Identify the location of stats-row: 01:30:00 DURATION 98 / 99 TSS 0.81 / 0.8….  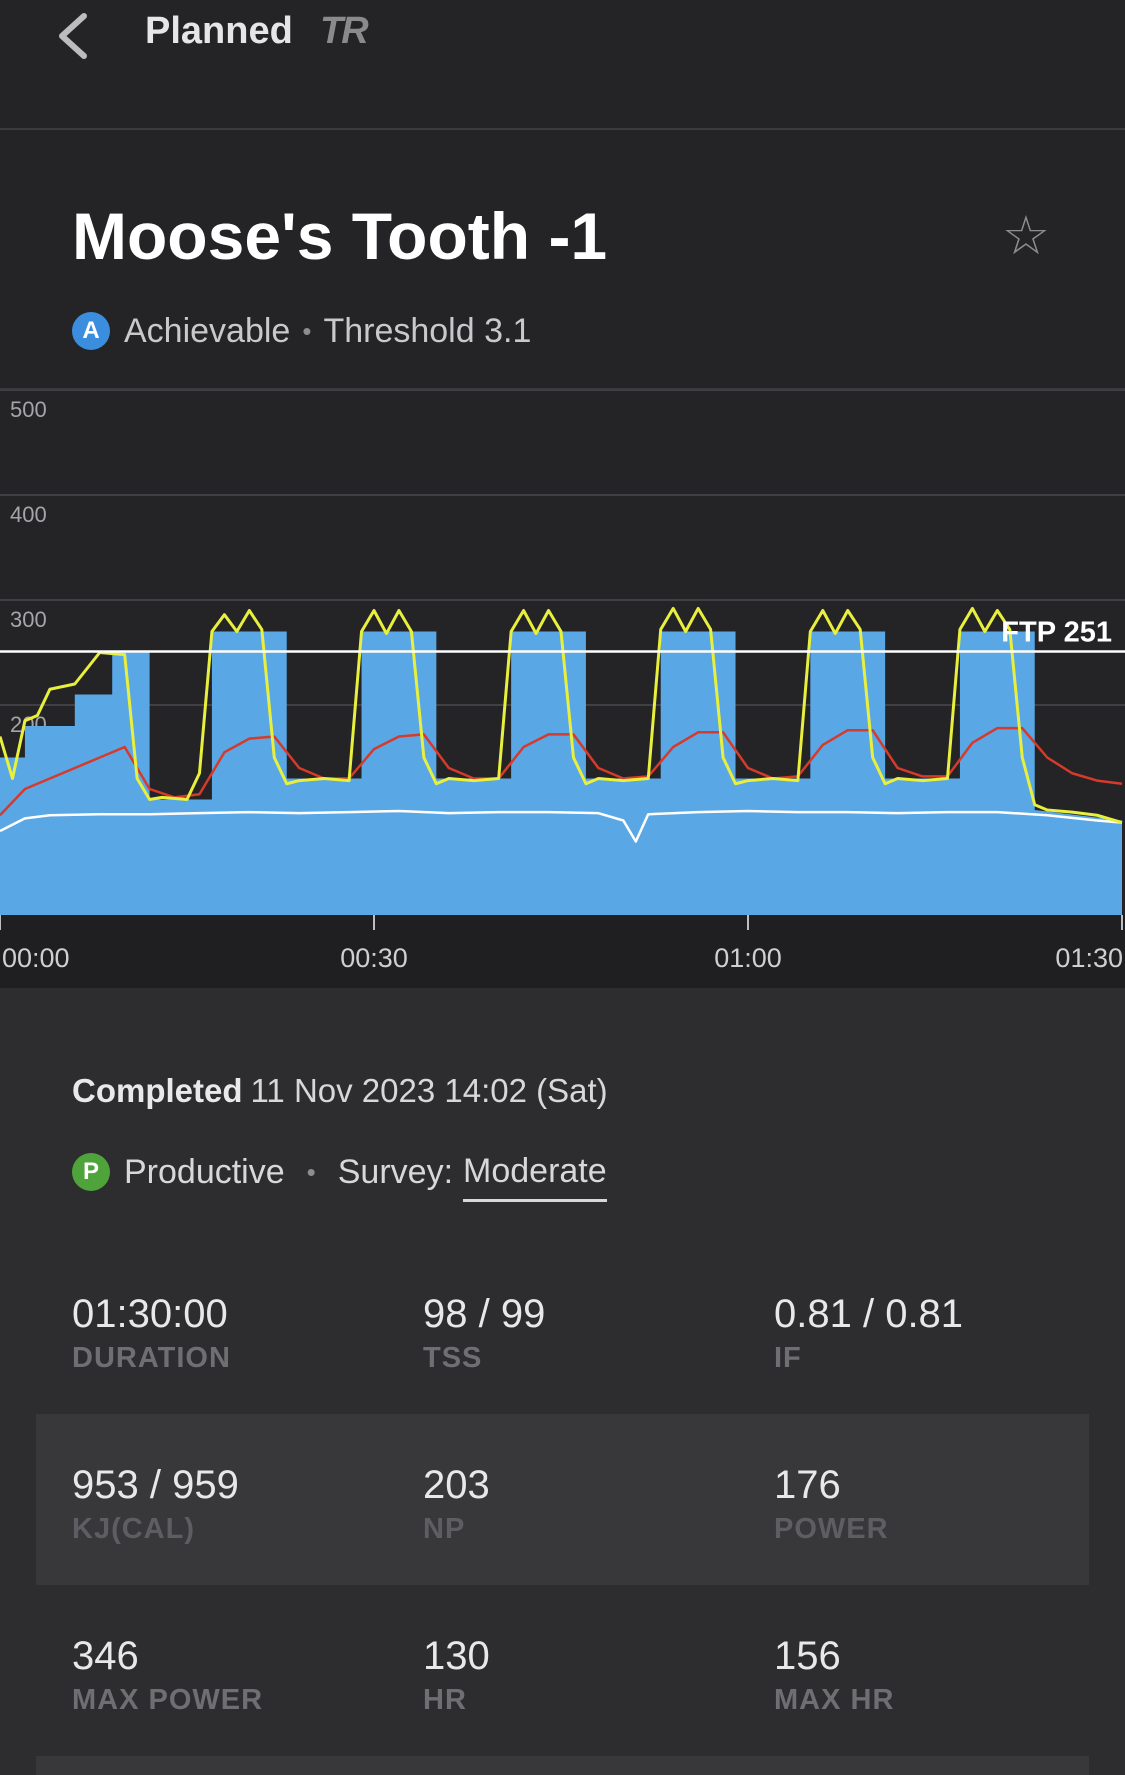
(562, 1328).